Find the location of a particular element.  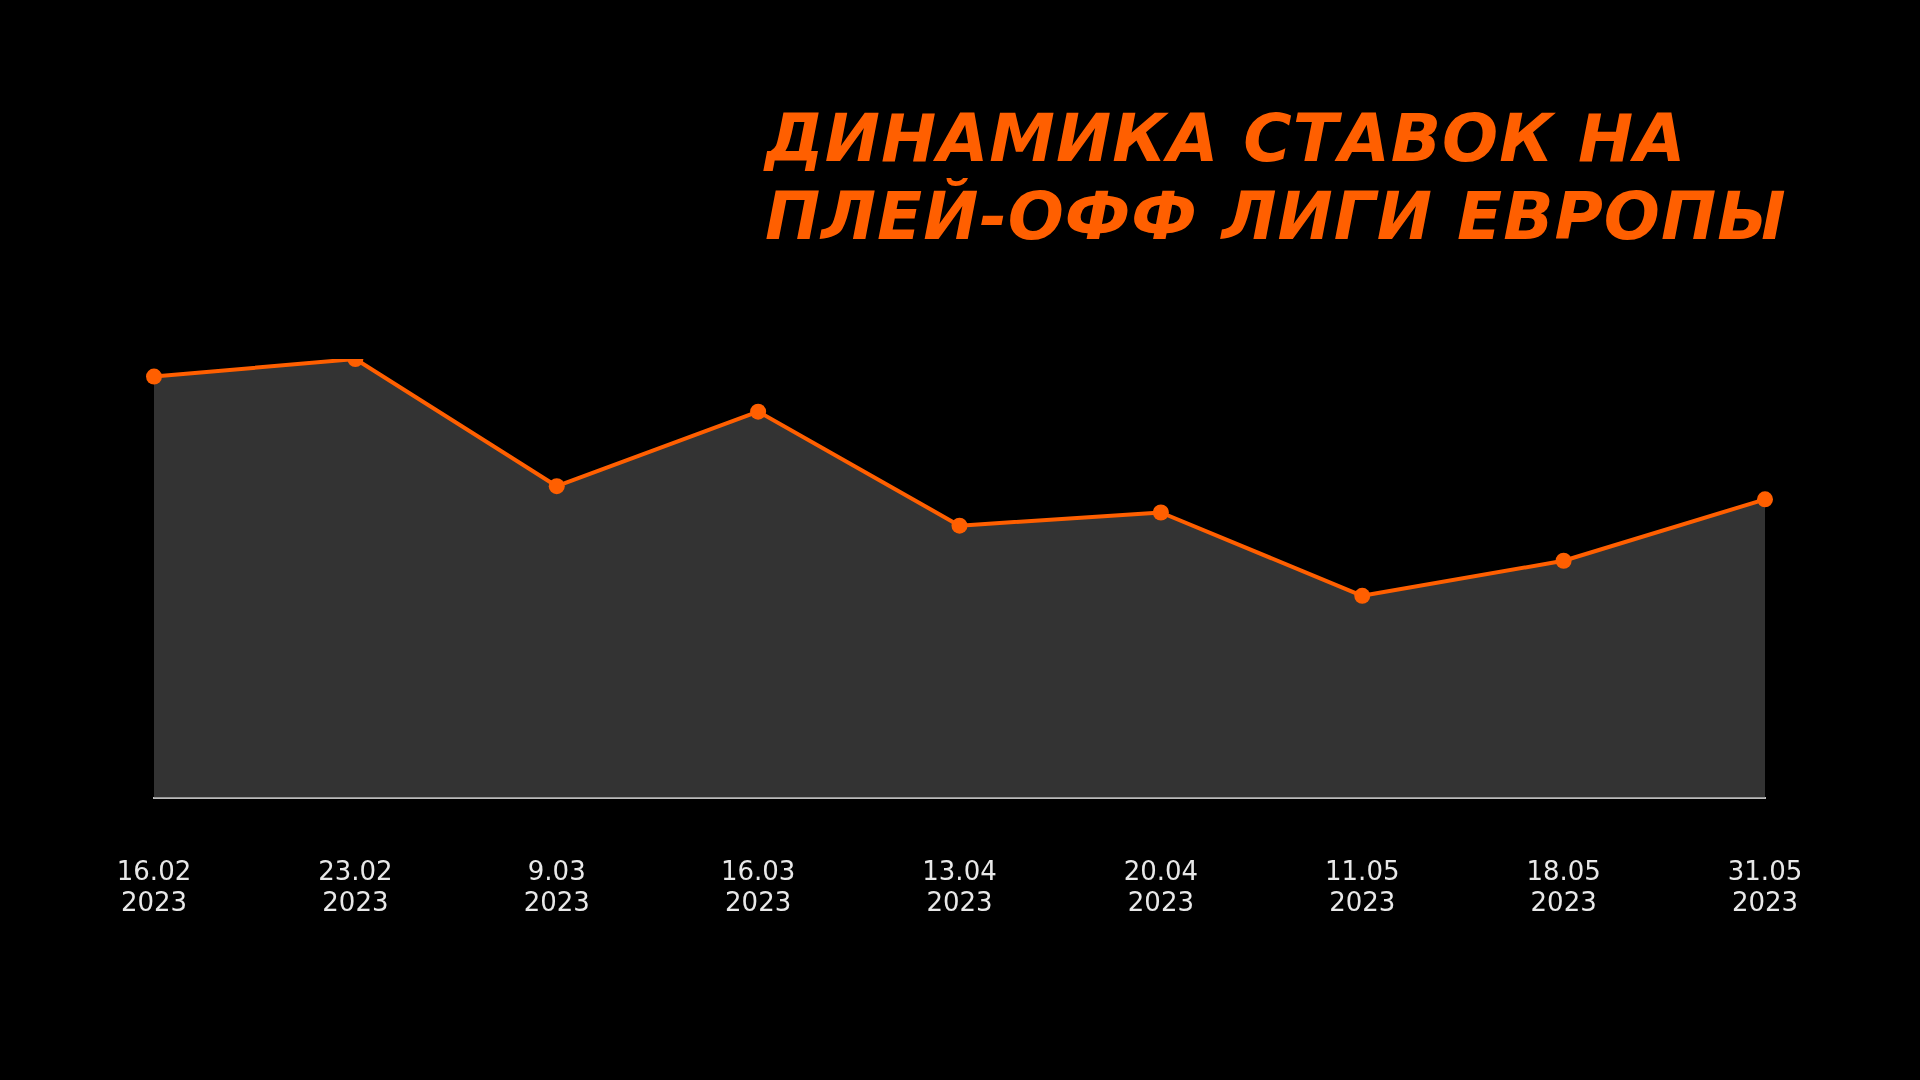

x-tick-label: 16.03 2023 is located at coordinates (758, 886).